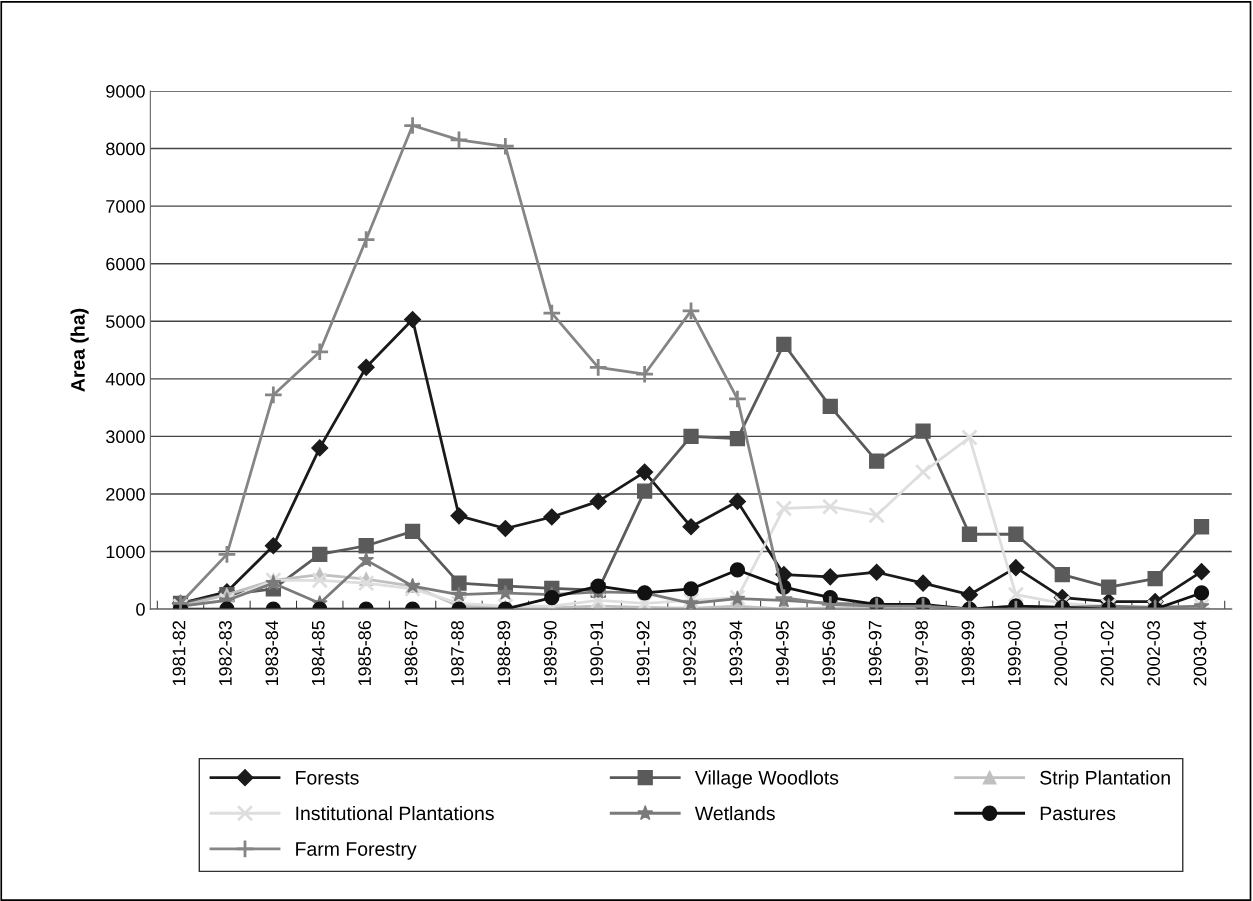 The height and width of the screenshot is (901, 1253). I want to click on x-tick-label: 1981-82, so click(179, 653).